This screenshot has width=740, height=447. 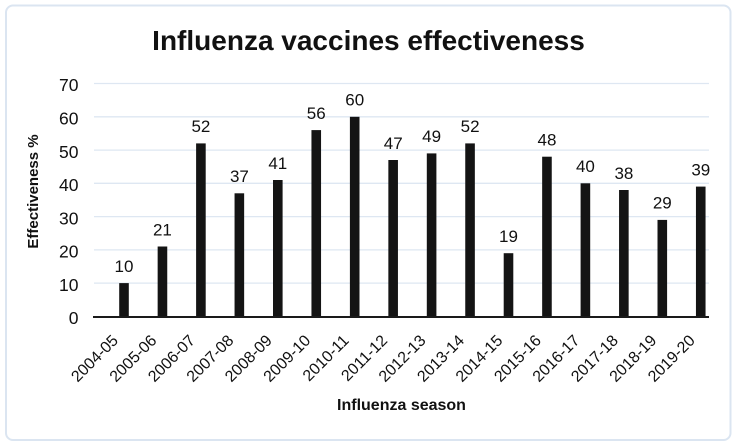 What do you see at coordinates (69, 152) in the screenshot?
I see `svg-text: 50` at bounding box center [69, 152].